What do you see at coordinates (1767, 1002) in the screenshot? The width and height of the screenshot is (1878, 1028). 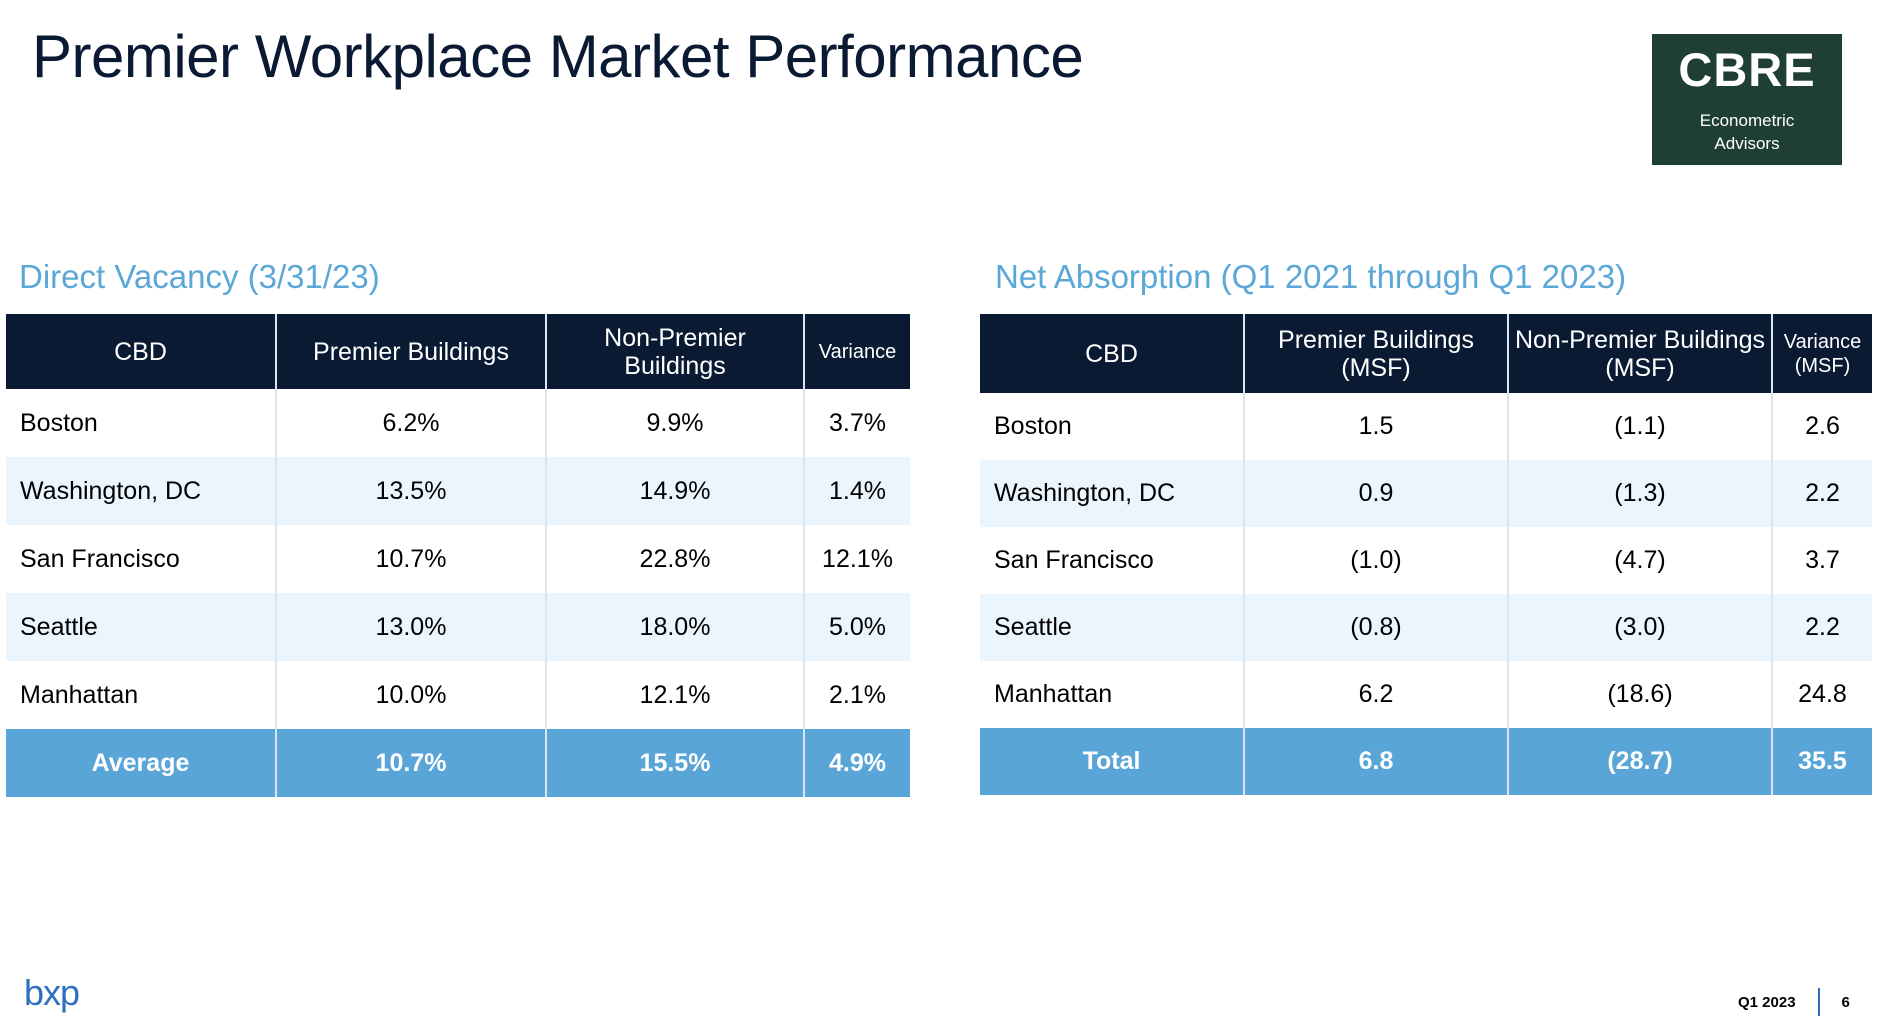 I see `footer-period: Q1 2023` at bounding box center [1767, 1002].